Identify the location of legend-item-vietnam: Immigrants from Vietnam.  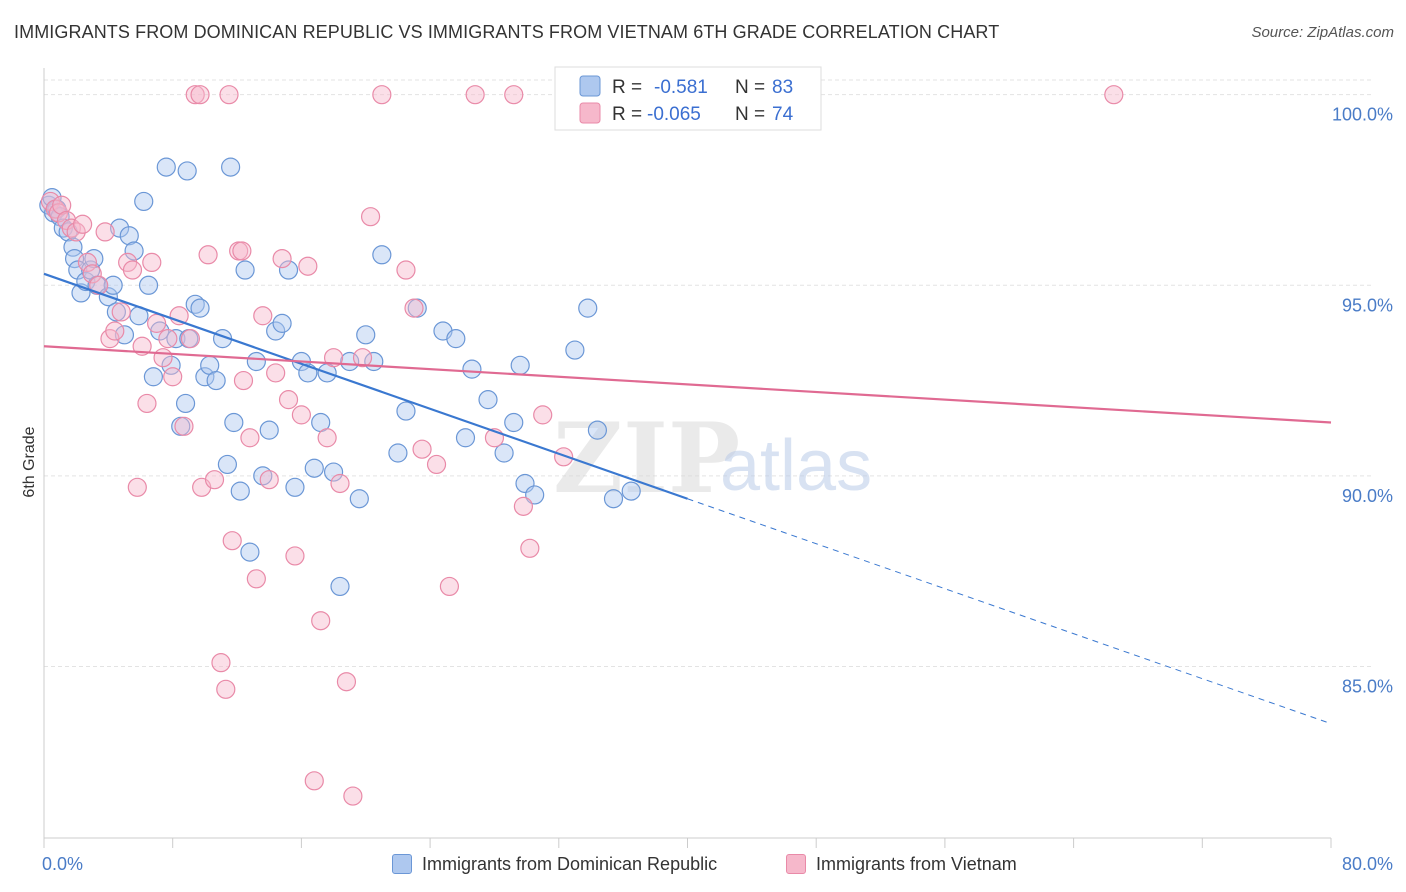
(901, 864).